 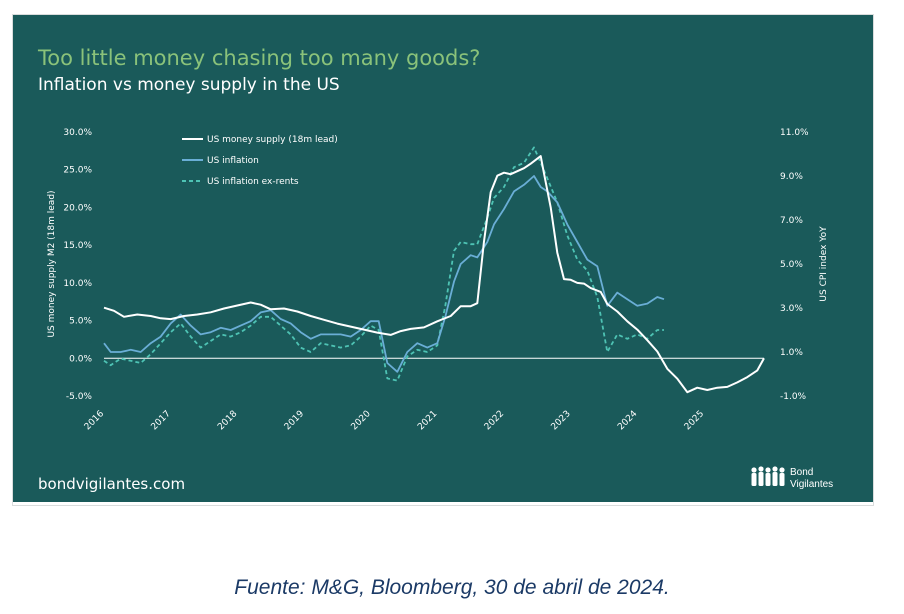 I want to click on x-tick-label: 2017, so click(x=161, y=420).